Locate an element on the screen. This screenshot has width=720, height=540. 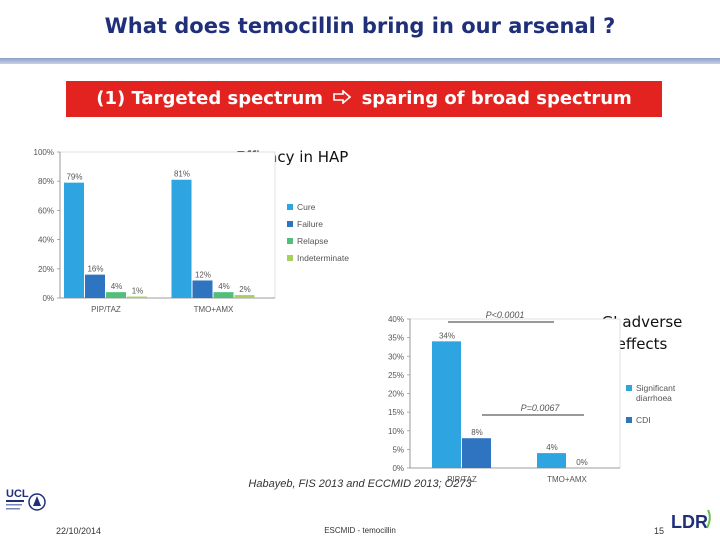
p-value-2: P=0.0067 is located at coordinates (541, 408).